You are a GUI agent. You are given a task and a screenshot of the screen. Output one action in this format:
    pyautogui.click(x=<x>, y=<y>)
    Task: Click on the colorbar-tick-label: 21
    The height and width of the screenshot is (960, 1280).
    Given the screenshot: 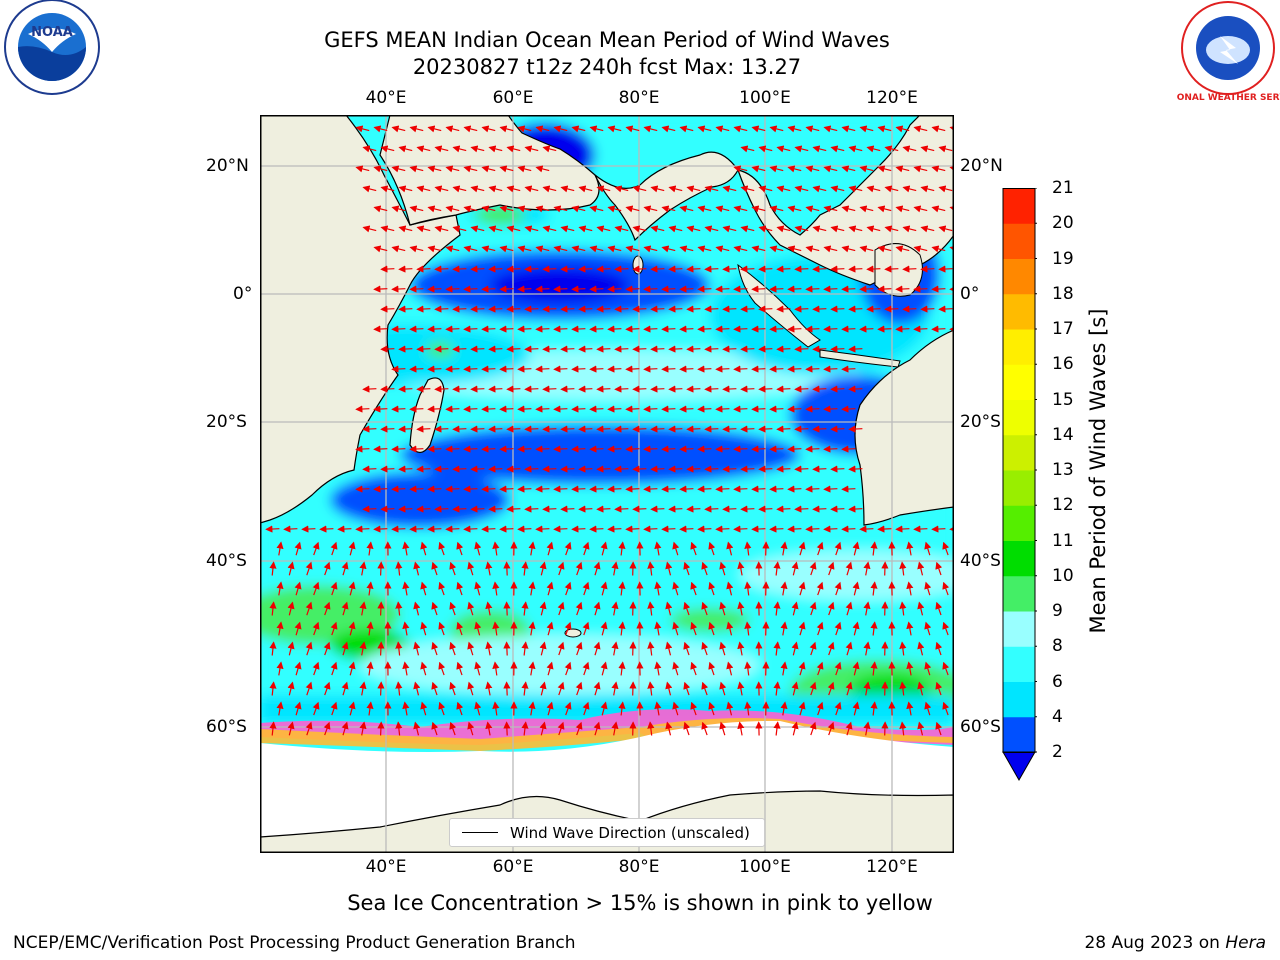 What is the action you would take?
    pyautogui.click(x=1063, y=188)
    